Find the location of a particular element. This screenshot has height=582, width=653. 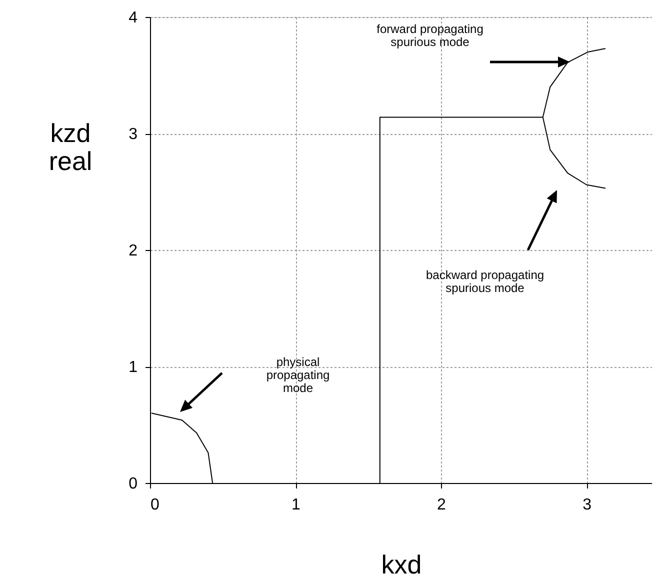

y-tick-label: 2 is located at coordinates (133, 251).